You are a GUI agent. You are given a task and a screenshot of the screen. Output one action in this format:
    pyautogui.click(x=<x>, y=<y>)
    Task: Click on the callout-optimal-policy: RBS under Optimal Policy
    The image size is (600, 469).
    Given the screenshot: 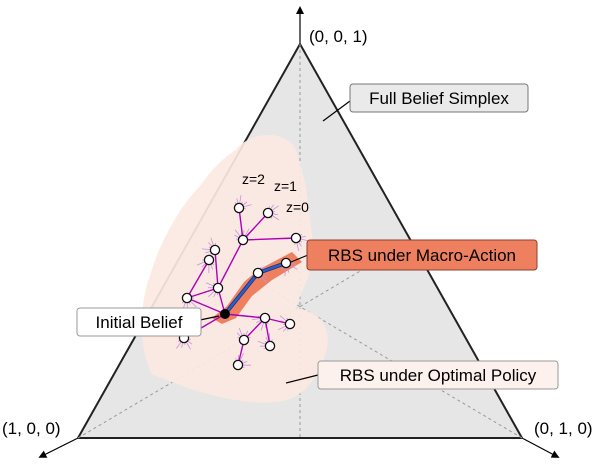 What is the action you would take?
    pyautogui.click(x=438, y=375)
    